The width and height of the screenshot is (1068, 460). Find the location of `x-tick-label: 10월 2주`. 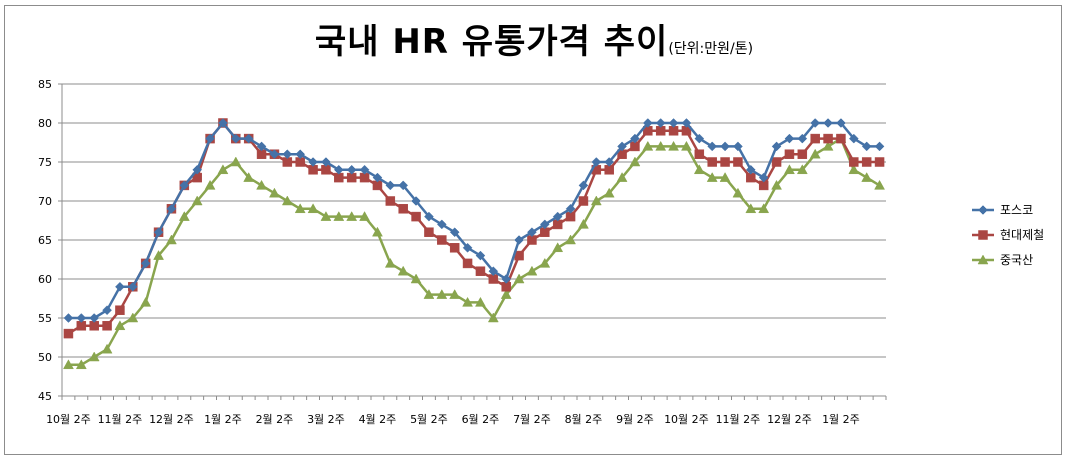

x-tick-label: 10월 2주 is located at coordinates (68, 419).